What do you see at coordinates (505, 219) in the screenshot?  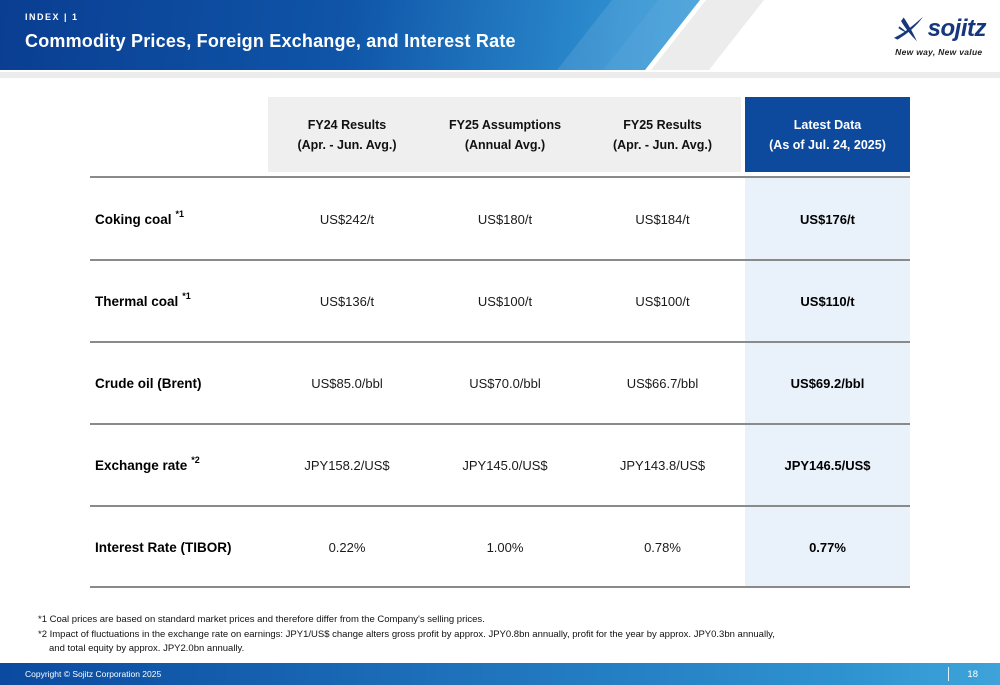 I see `cell-fy25-assumptions: US$180/t` at bounding box center [505, 219].